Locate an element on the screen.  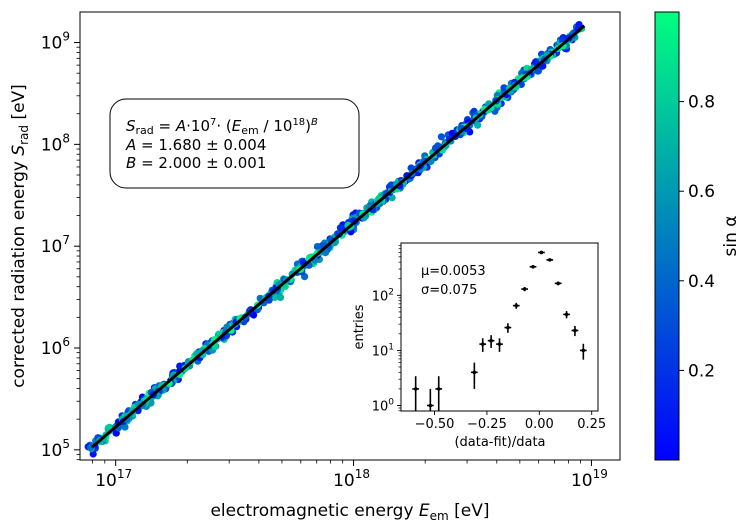
inset-axes-frame is located at coordinates (499, 327).